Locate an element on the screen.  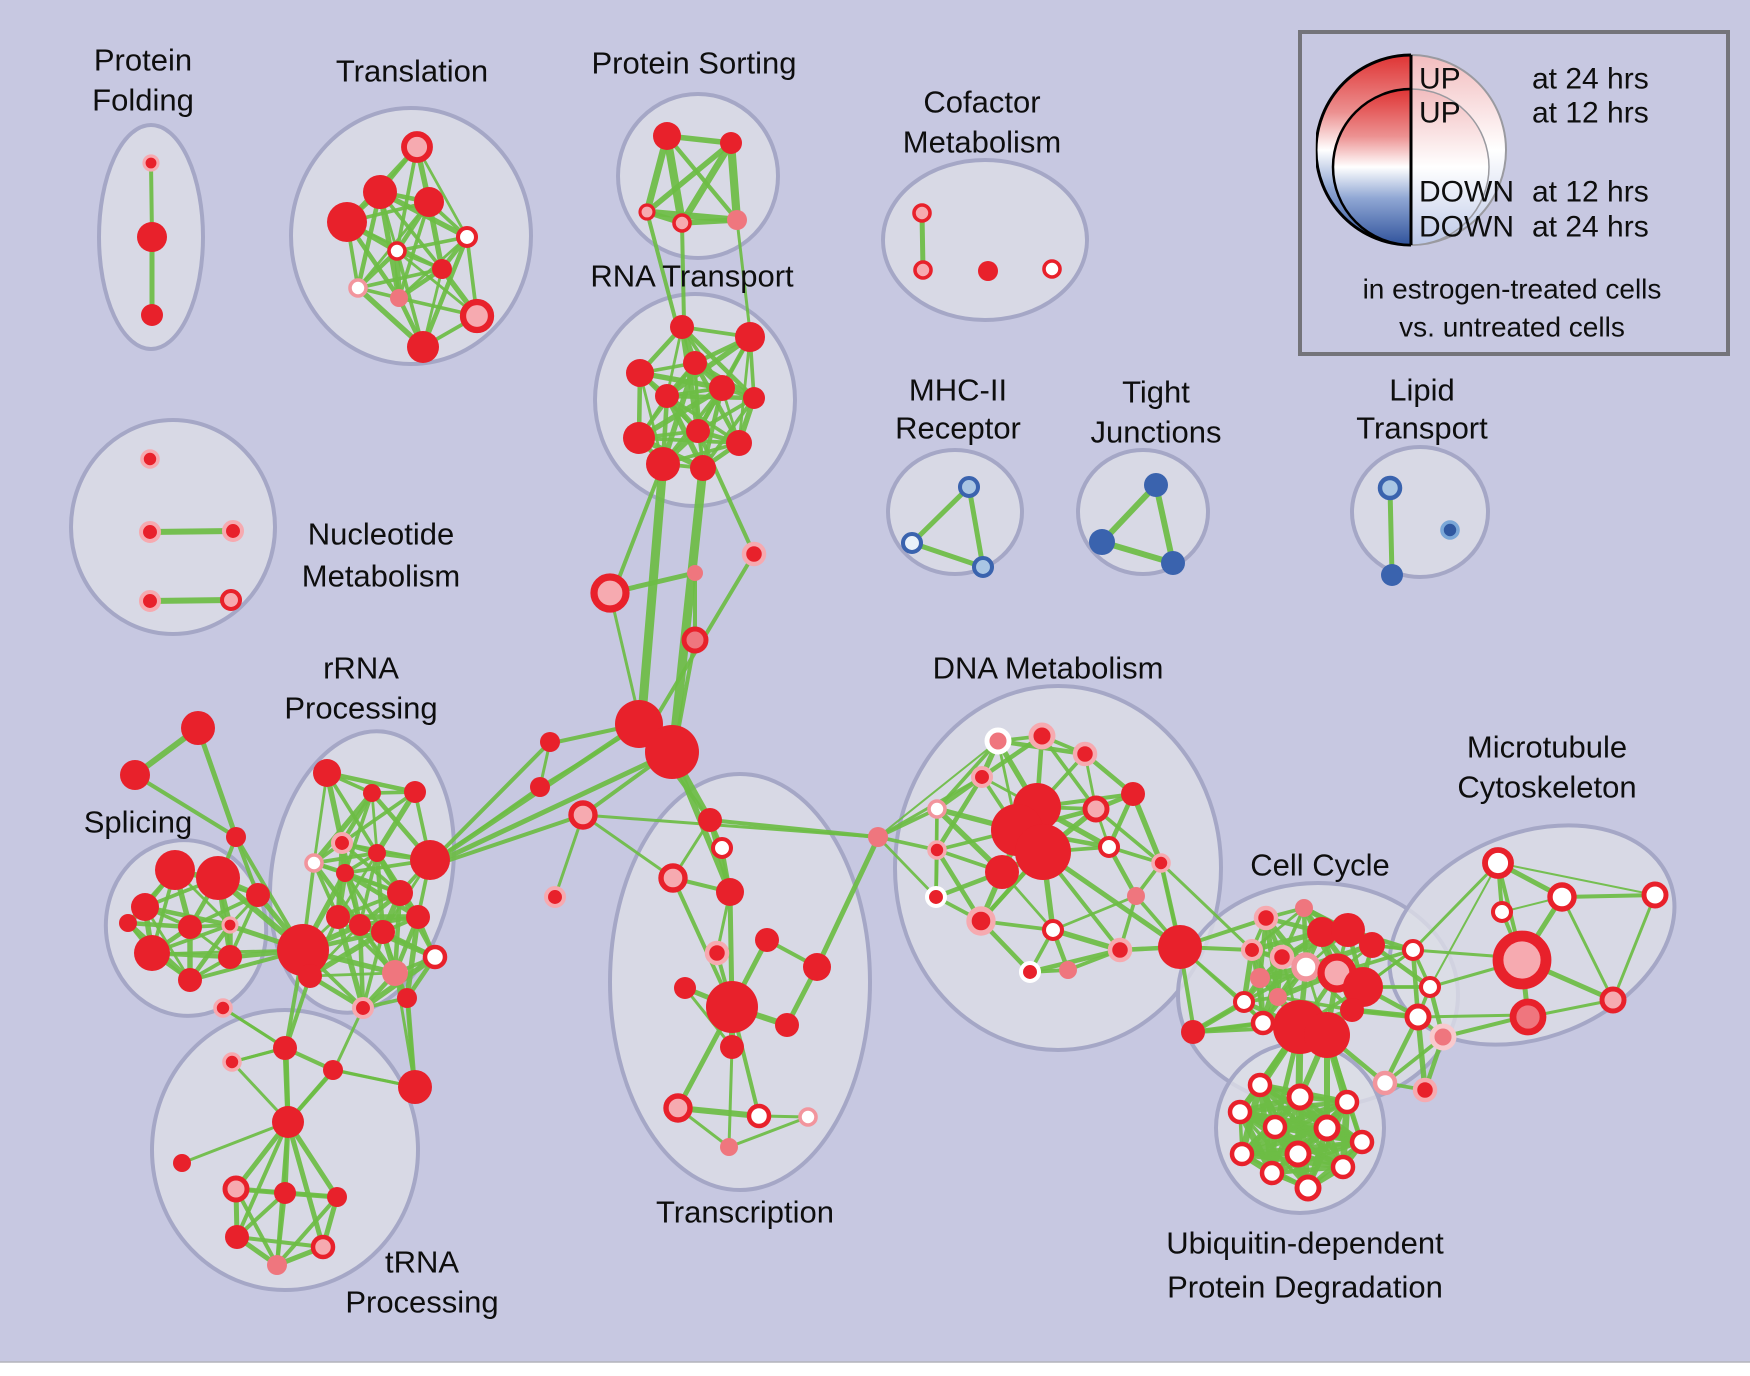
edge-protein-sorting is located at coordinates (702, 178).